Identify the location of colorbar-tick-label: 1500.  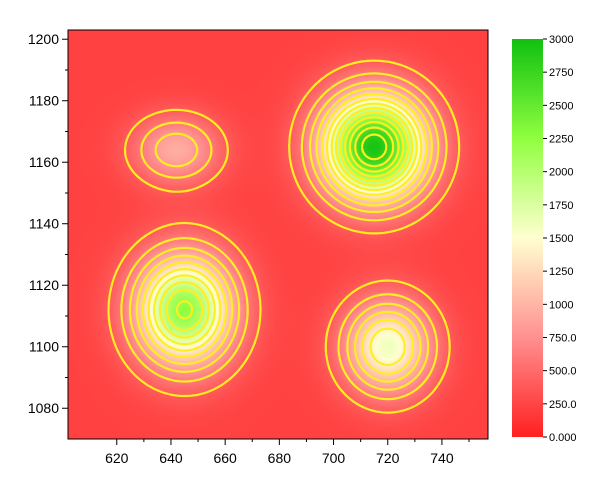
(561, 239).